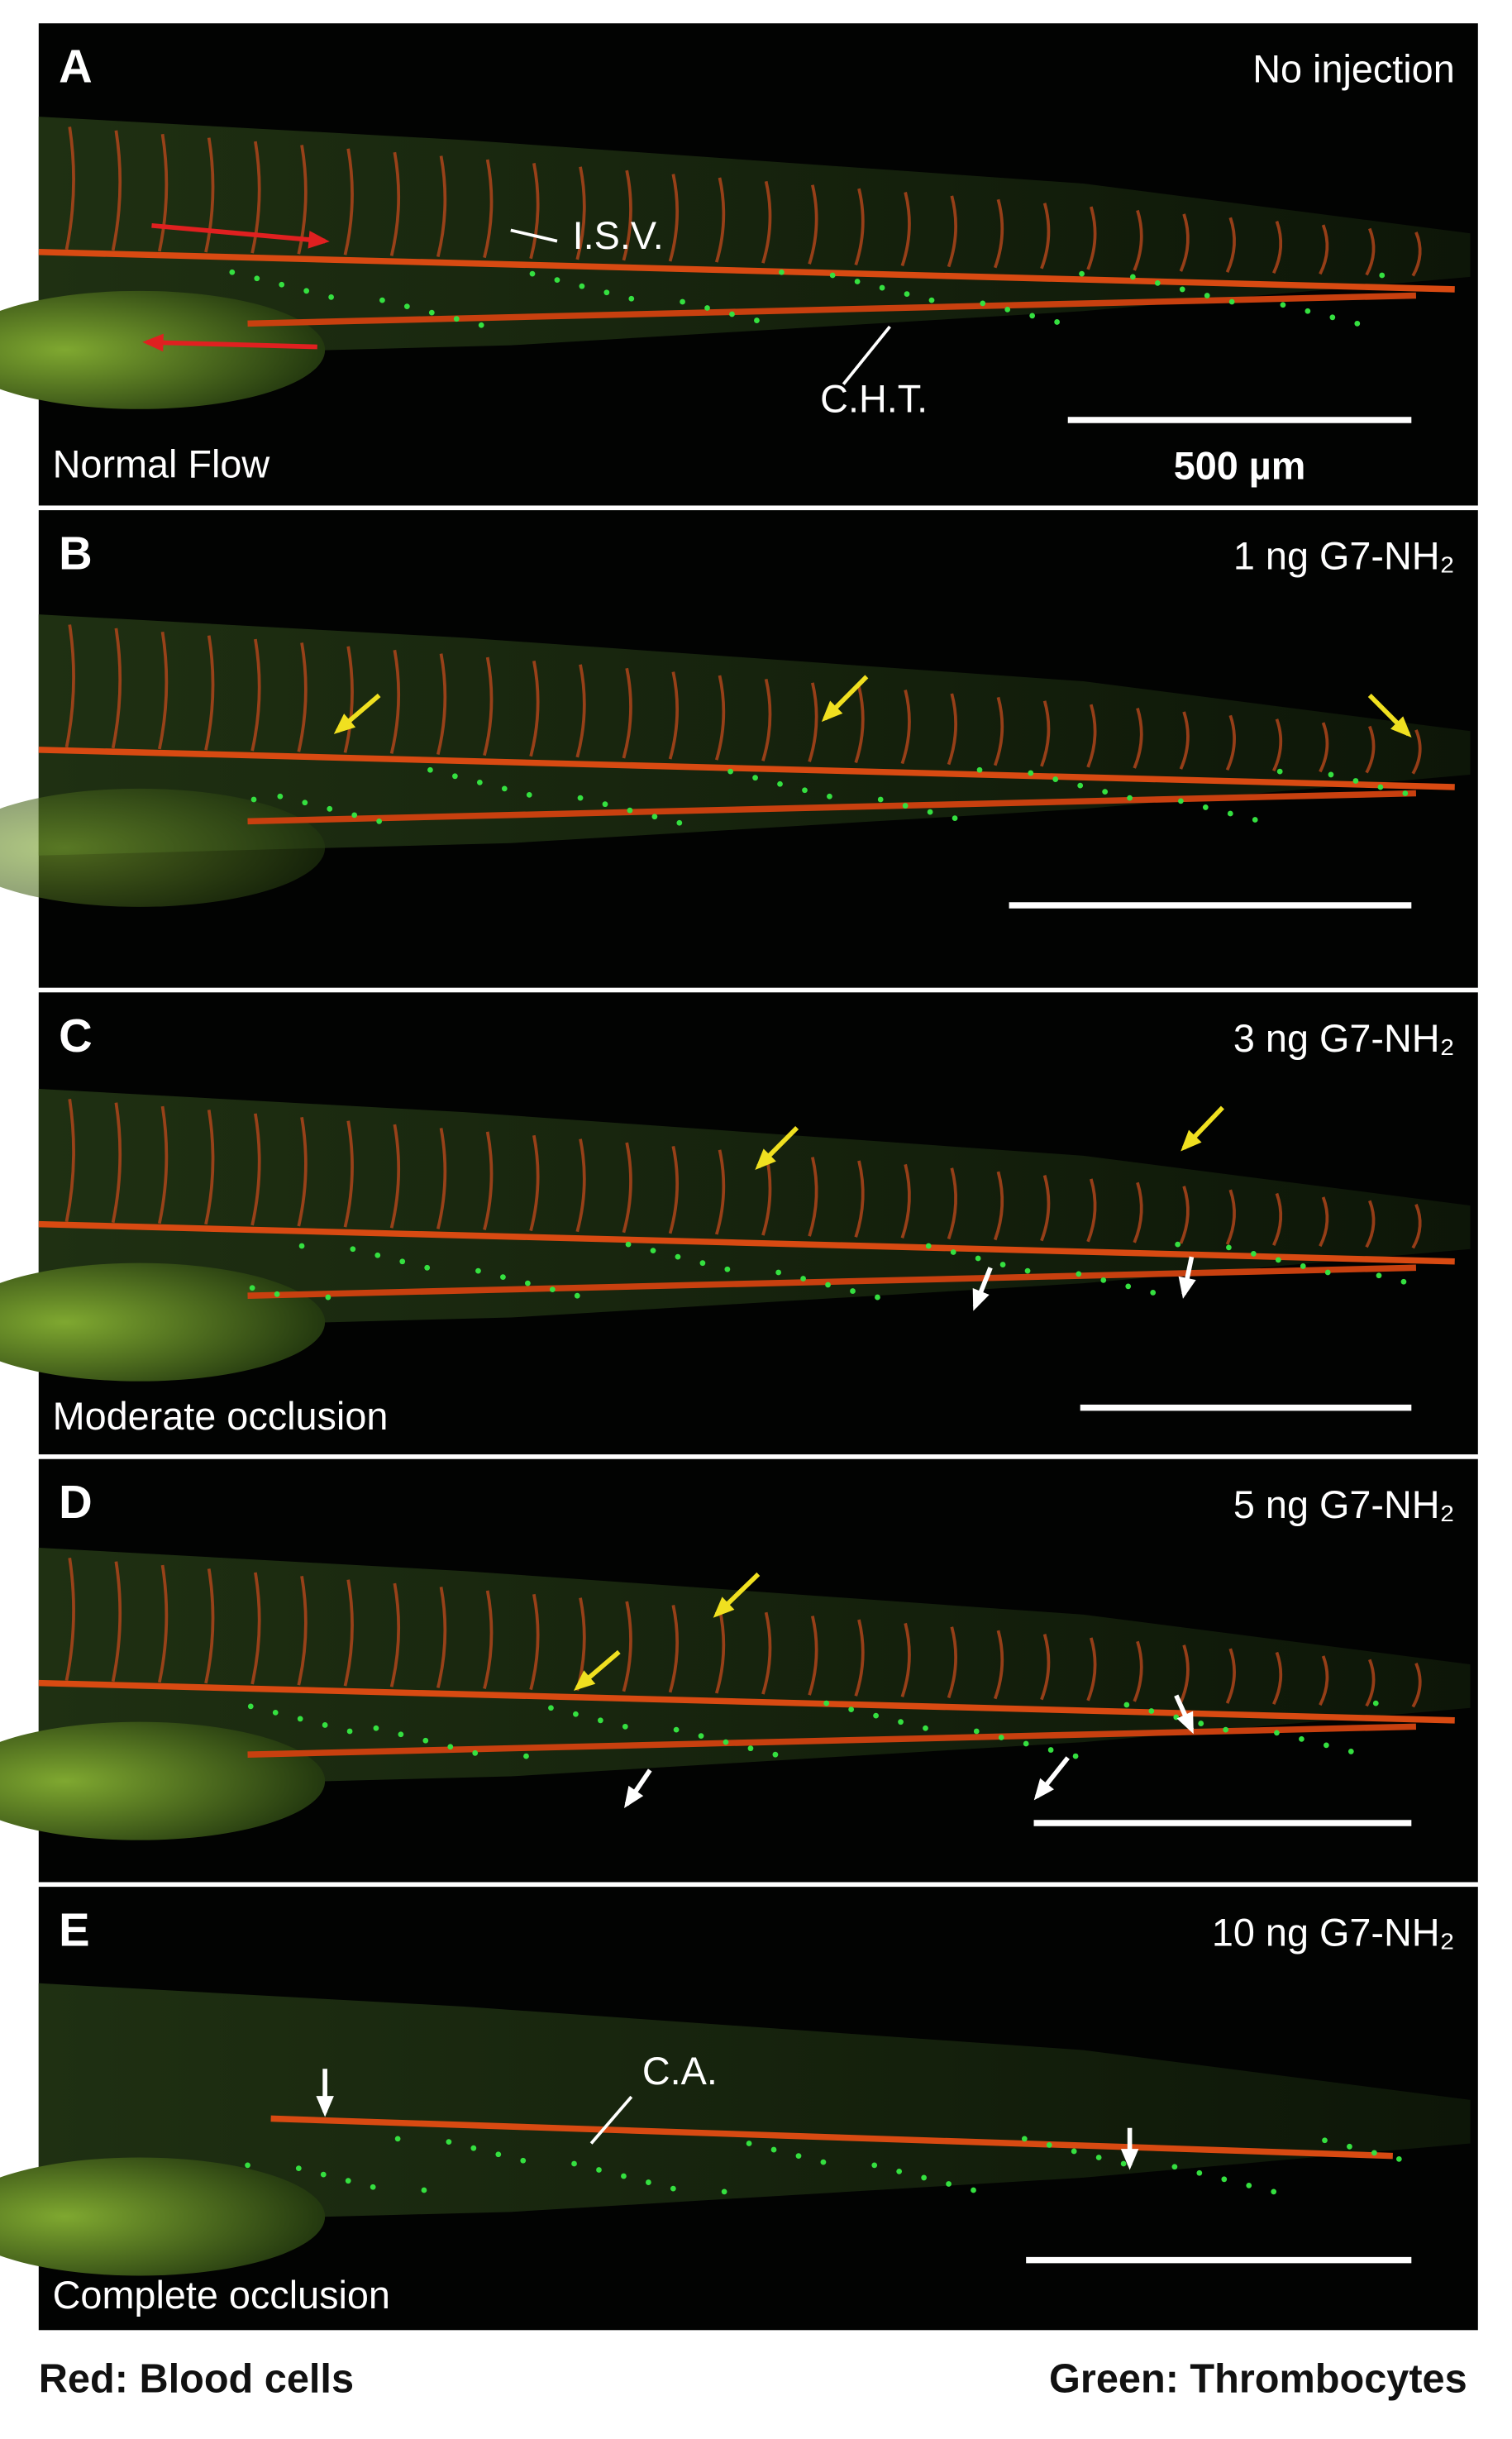 The height and width of the screenshot is (2439, 1512). Describe the element at coordinates (832, 1281) in the screenshot. I see `caudal-vein` at that location.